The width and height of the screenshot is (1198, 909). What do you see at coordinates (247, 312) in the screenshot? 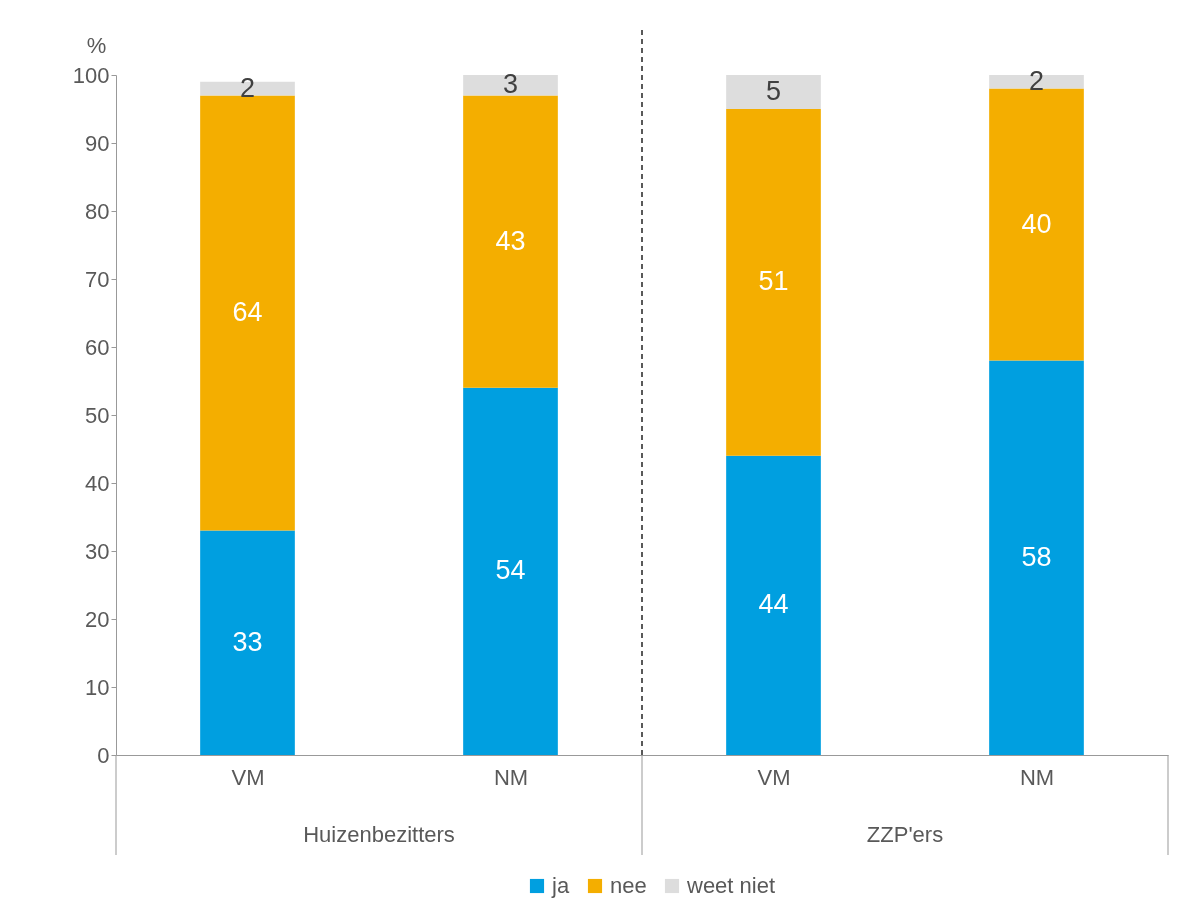
I see `data-label: 64` at bounding box center [247, 312].